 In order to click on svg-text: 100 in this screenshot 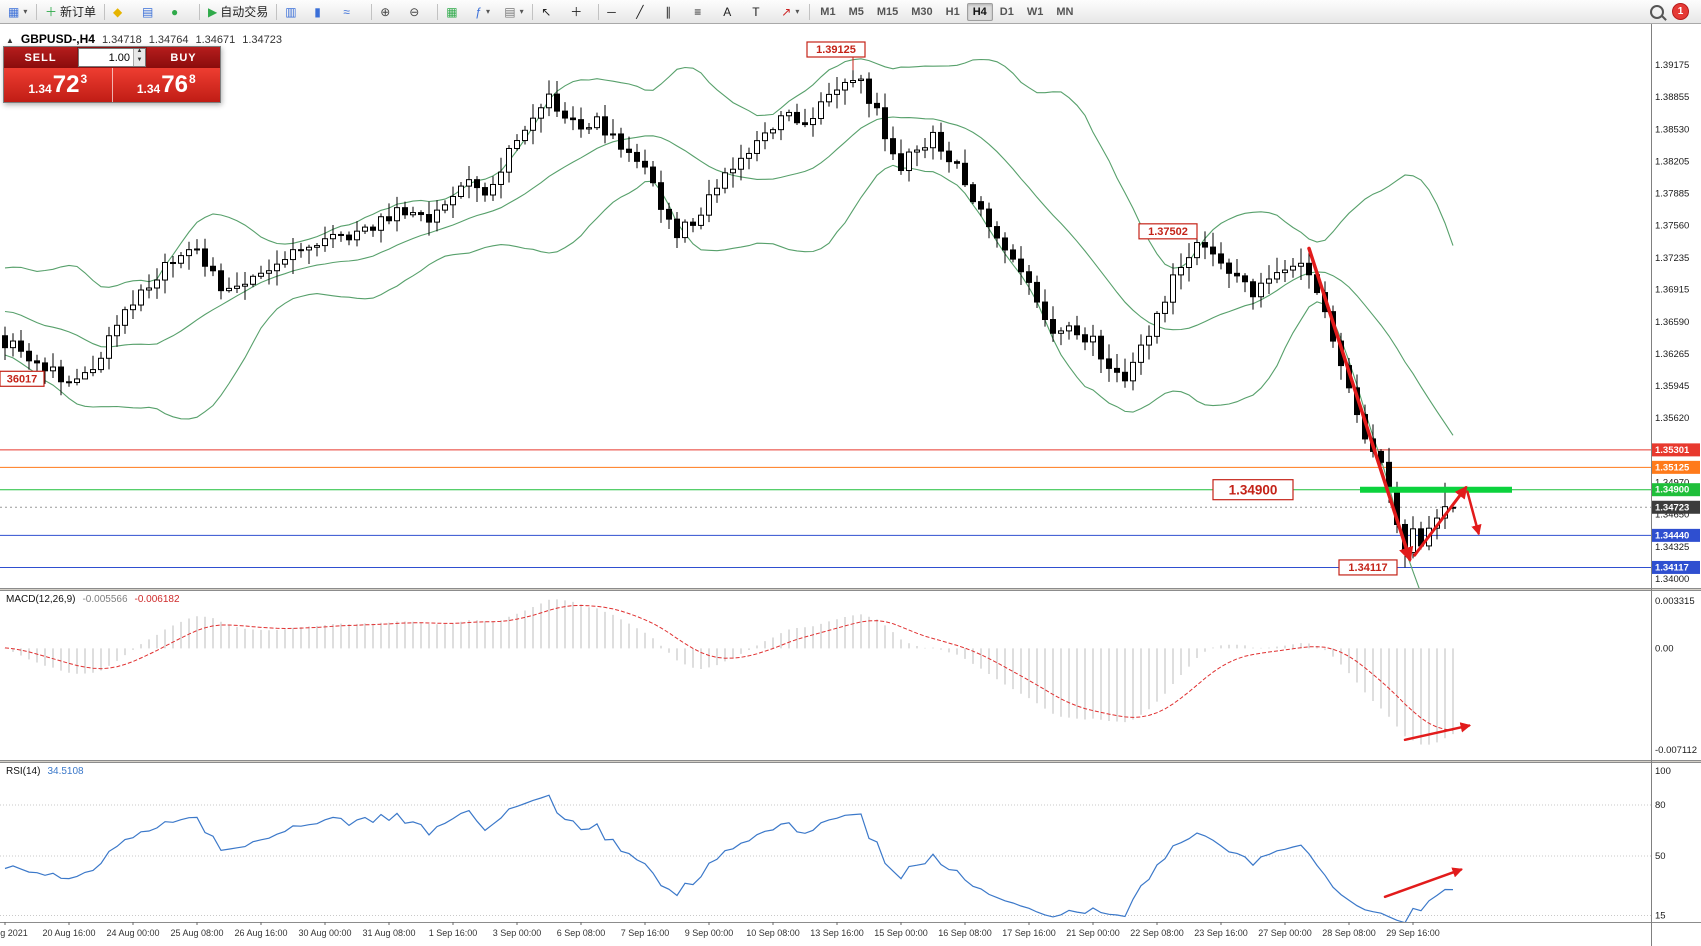, I will do `click(1663, 771)`.